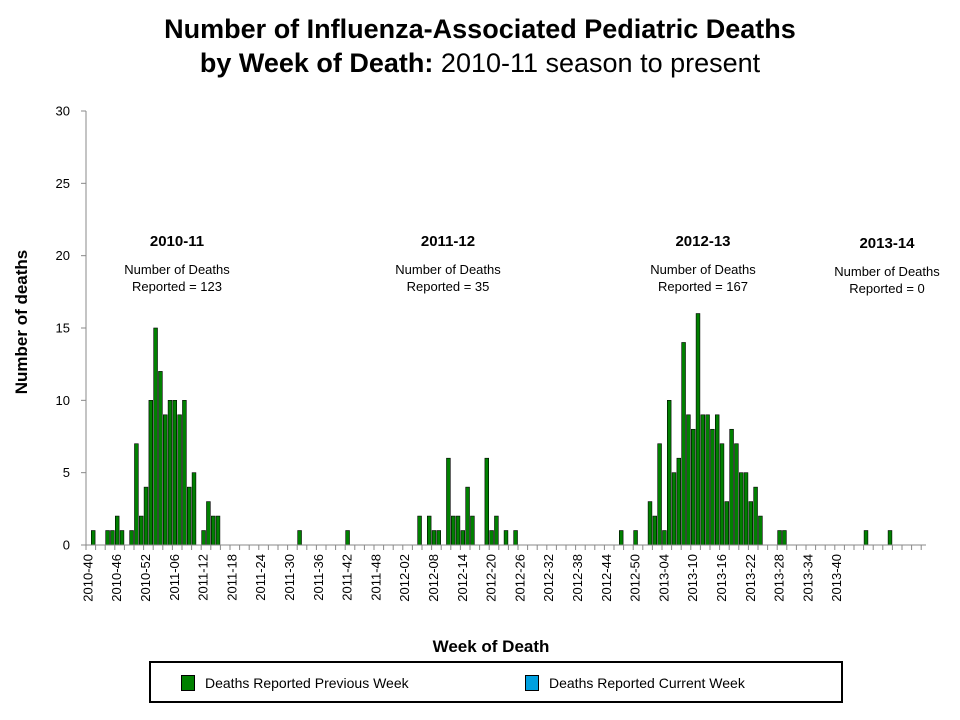  Describe the element at coordinates (647, 683) in the screenshot. I see `legend-label-current-week: Deaths Reported Current Week` at that location.